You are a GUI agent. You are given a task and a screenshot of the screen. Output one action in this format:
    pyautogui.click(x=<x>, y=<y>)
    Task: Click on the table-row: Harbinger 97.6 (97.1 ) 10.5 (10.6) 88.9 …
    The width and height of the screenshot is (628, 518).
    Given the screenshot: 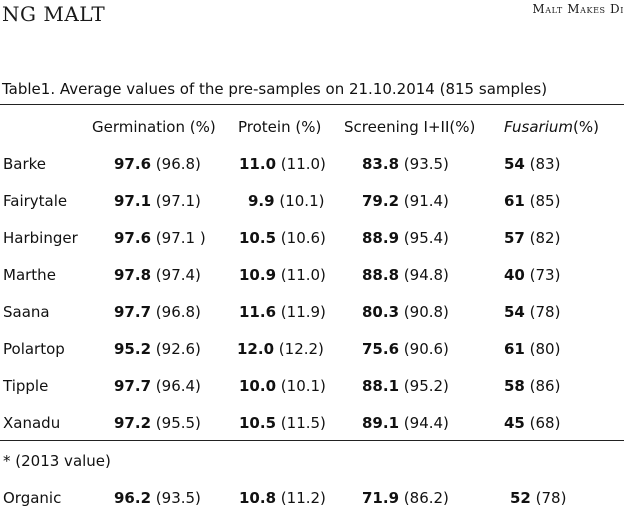 What is the action you would take?
    pyautogui.click(x=314, y=242)
    